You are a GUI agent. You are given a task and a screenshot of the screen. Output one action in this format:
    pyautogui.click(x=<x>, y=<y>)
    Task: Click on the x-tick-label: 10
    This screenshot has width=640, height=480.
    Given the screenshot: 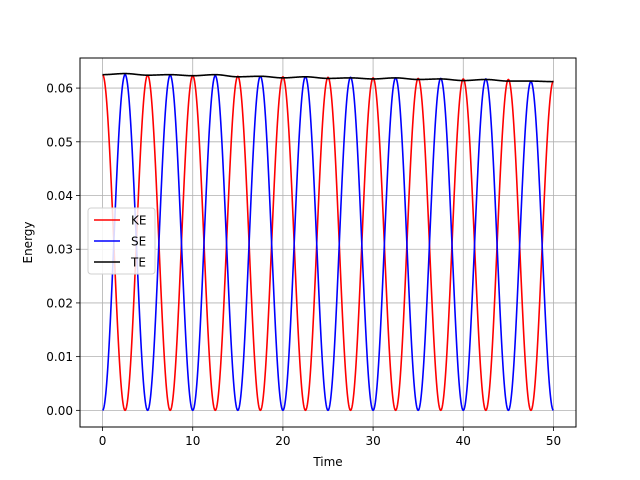 What is the action you would take?
    pyautogui.click(x=192, y=441)
    